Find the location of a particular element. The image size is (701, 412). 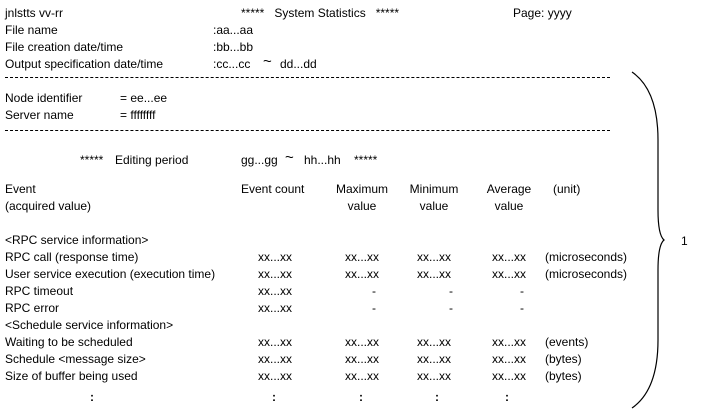

editing-period-label: Editing period is located at coordinates (152, 160).